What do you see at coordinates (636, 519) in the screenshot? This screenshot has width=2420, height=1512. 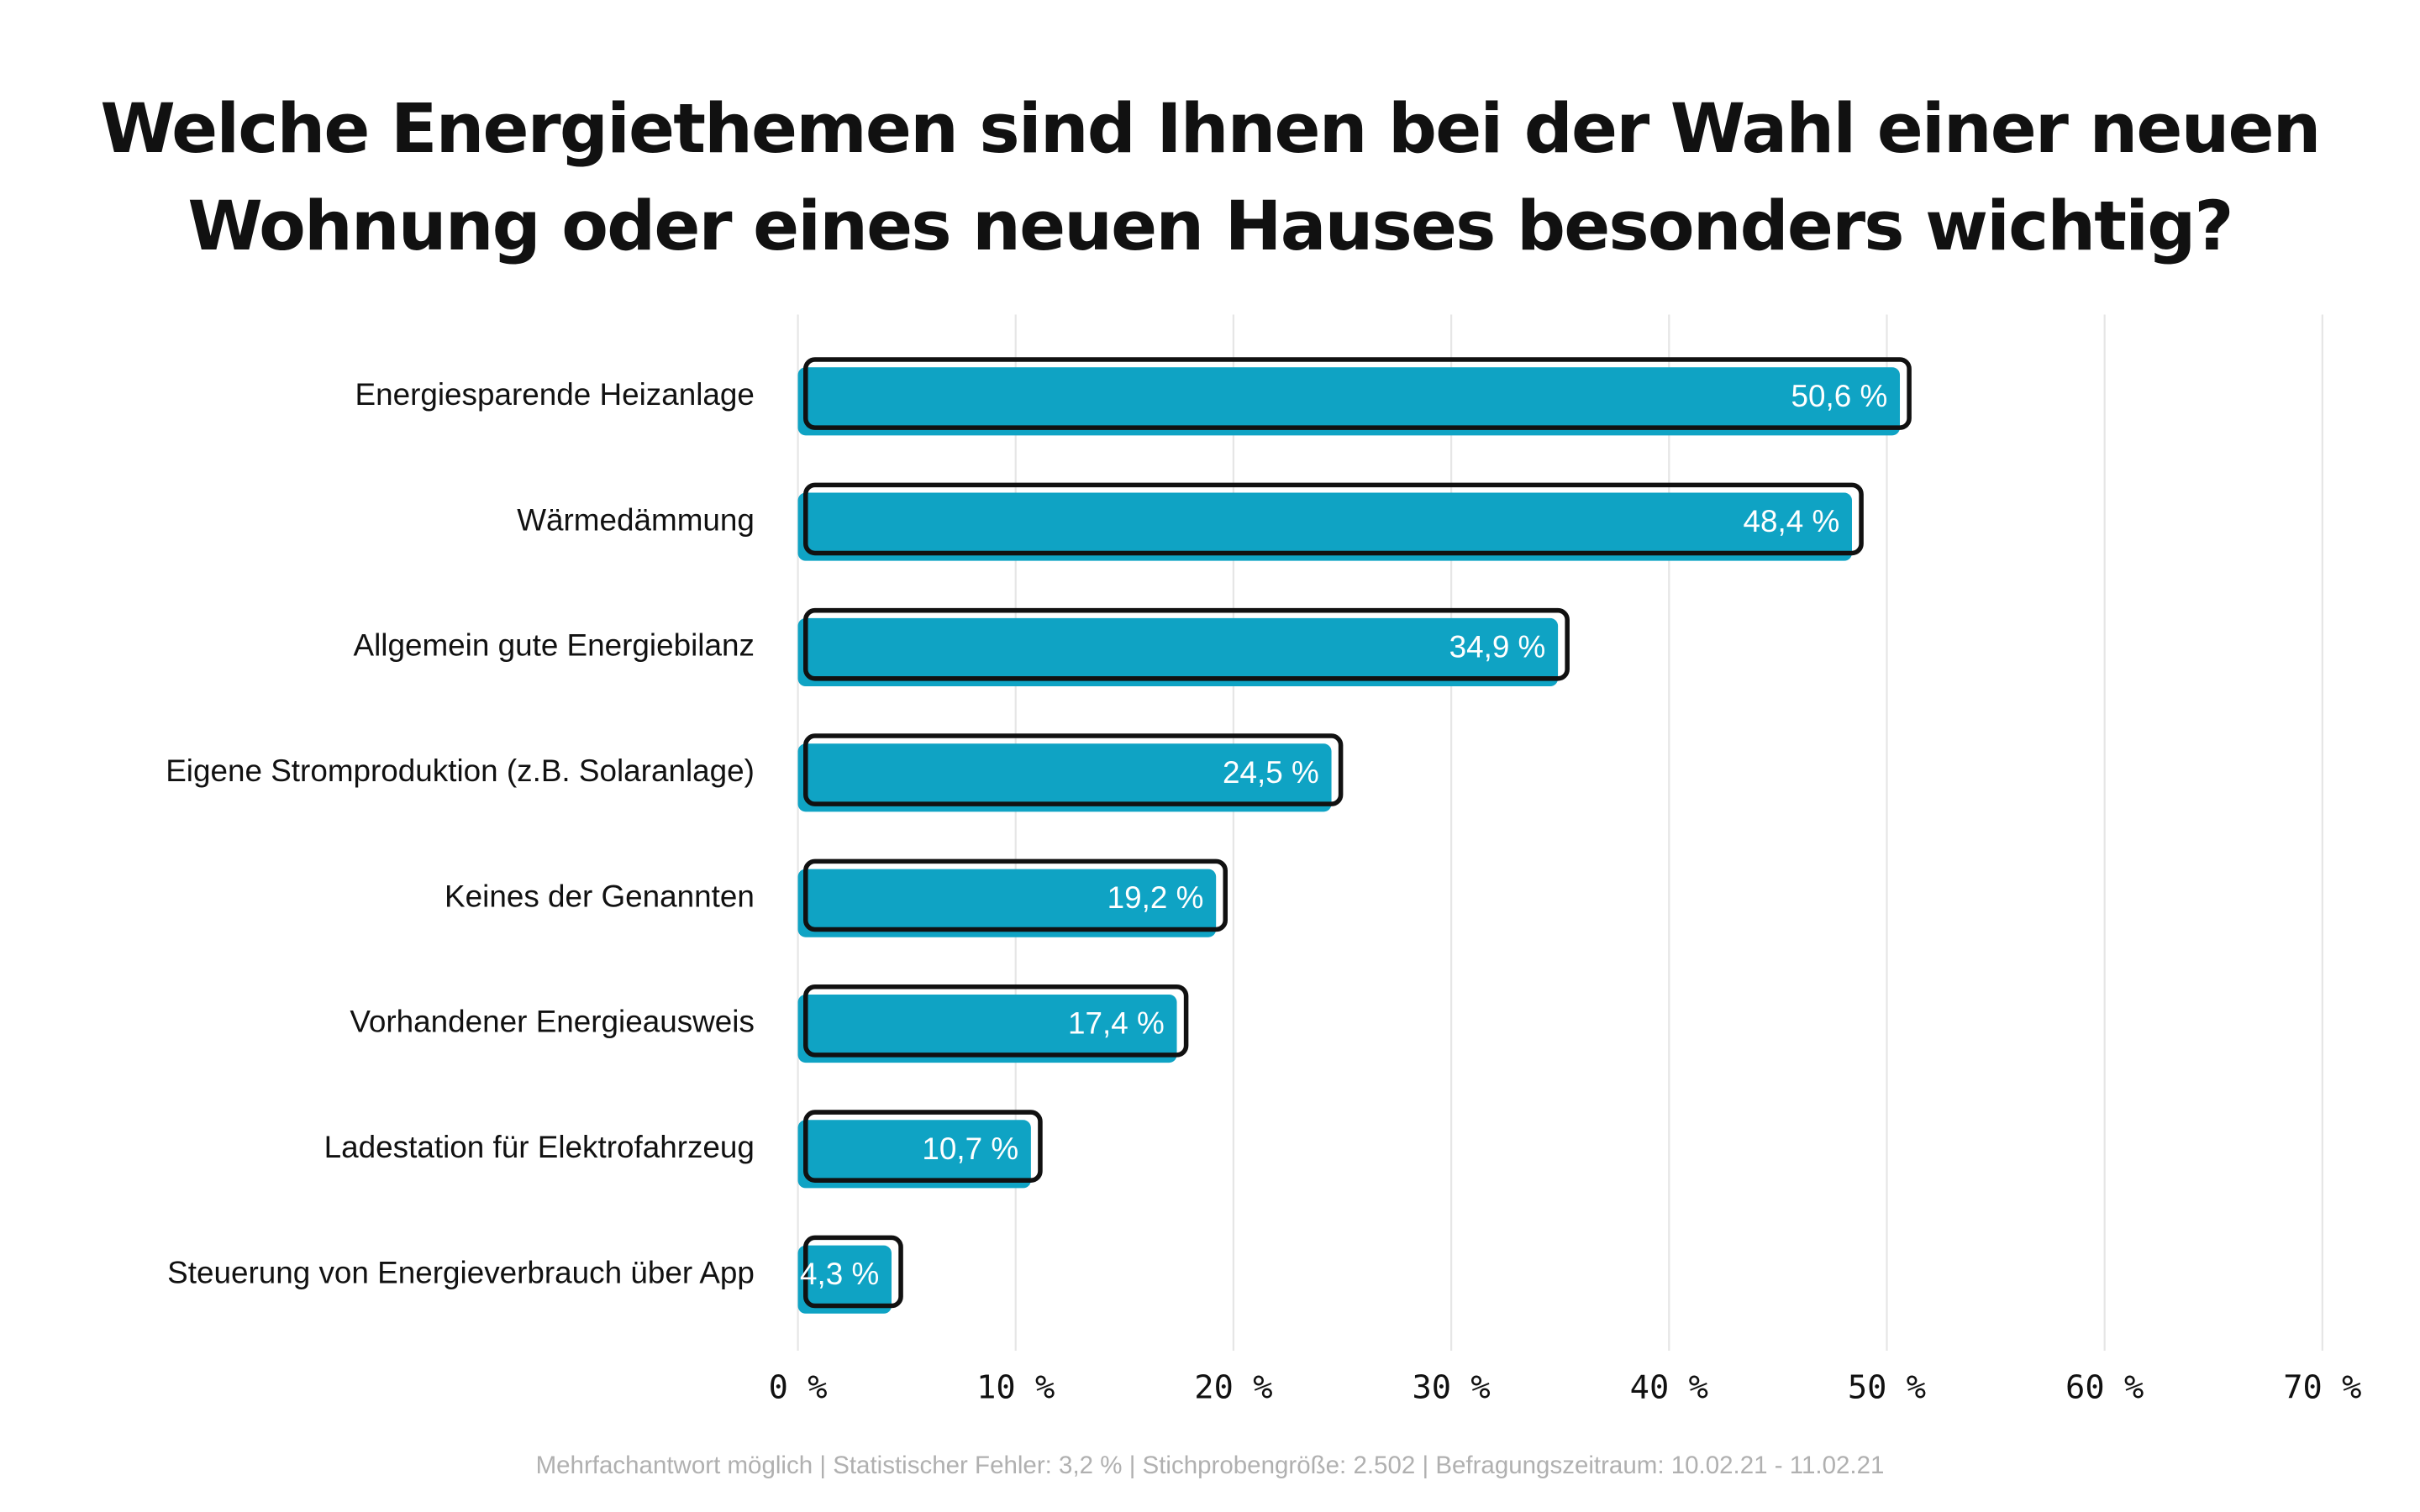 I see `y-tick-label: Wärmedämmung` at bounding box center [636, 519].